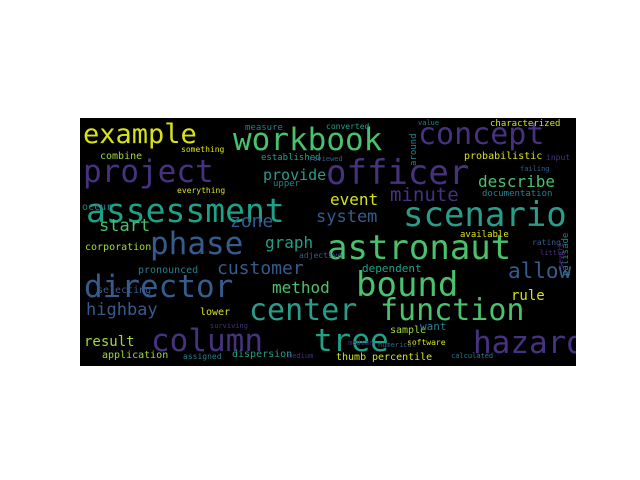 This screenshot has width=640, height=480. I want to click on word: corporation, so click(118, 247).